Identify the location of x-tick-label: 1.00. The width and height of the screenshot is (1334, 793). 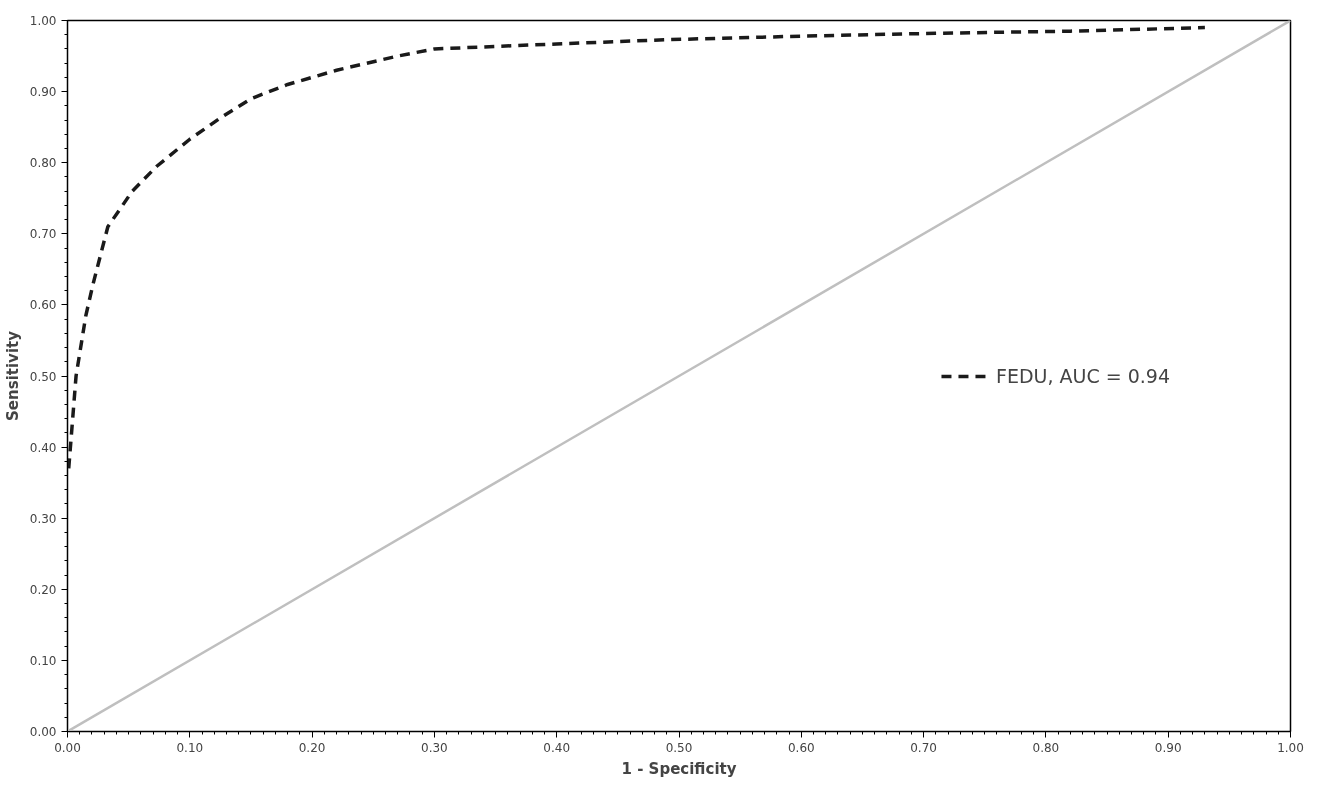
(1290, 747).